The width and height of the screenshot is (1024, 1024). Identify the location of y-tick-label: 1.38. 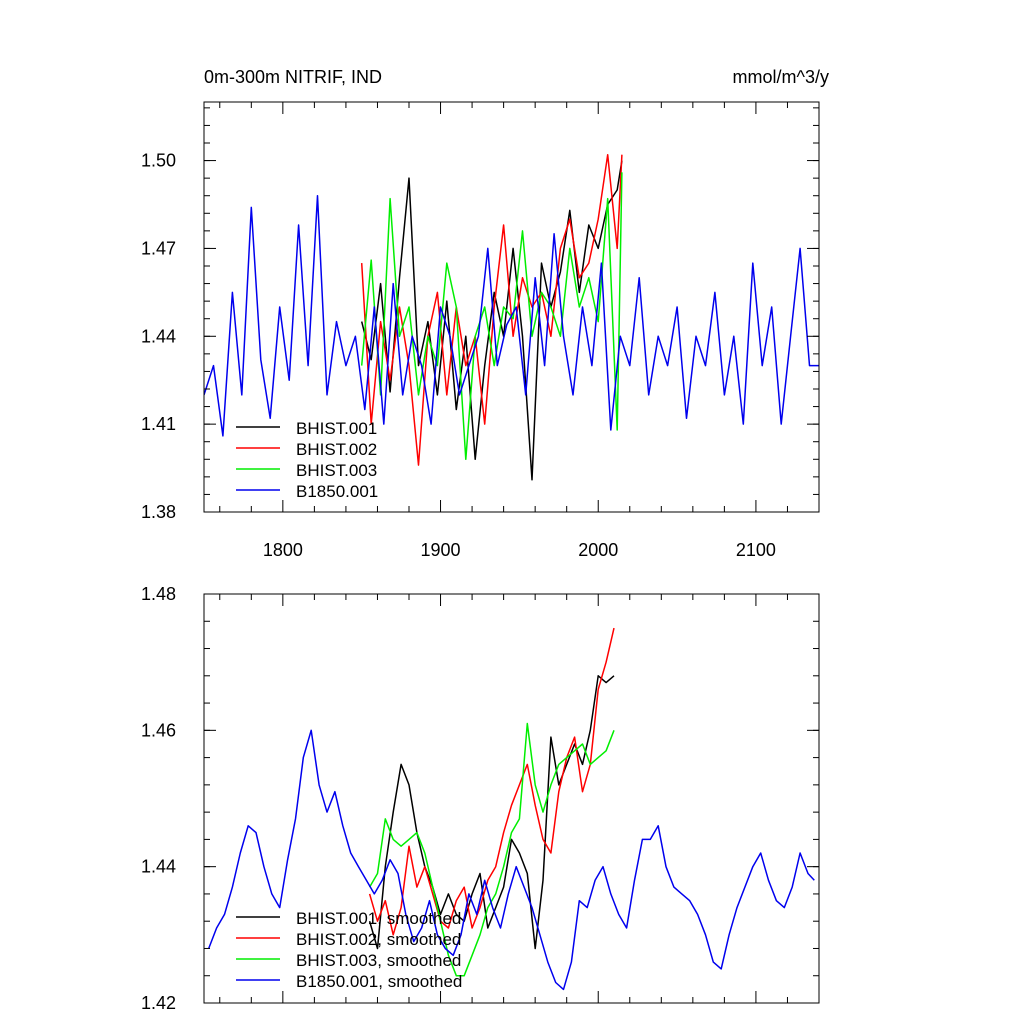
(158, 512).